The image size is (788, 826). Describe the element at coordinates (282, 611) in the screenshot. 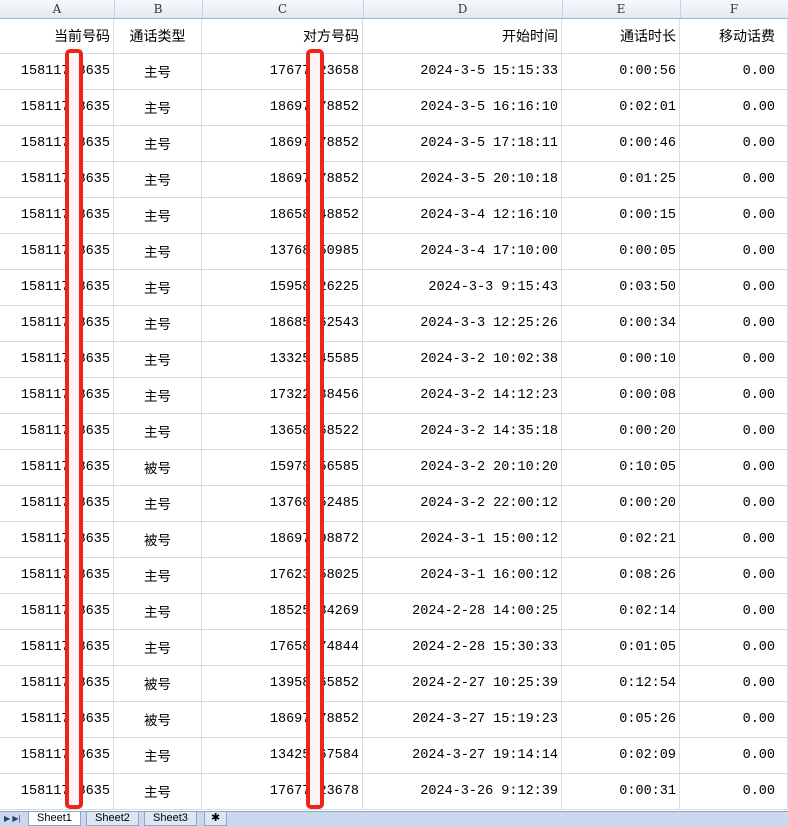

I see `cell-other-number: 18525534269` at that location.